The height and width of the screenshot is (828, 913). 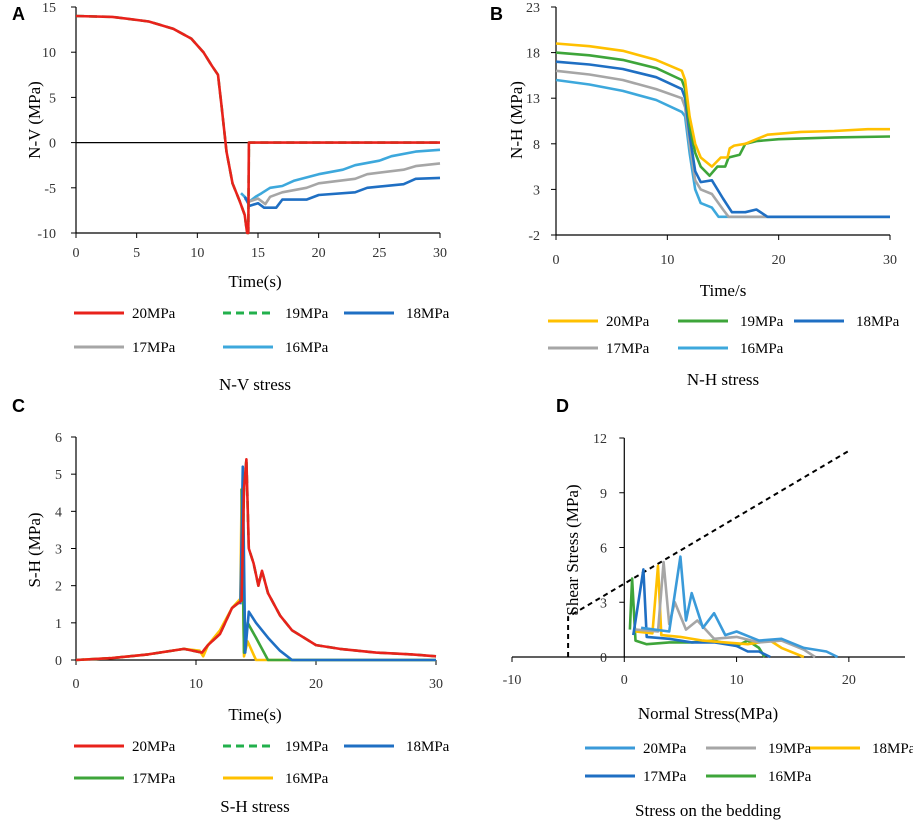 I want to click on legend-label-b-16MPa: 16MPa, so click(x=762, y=349).